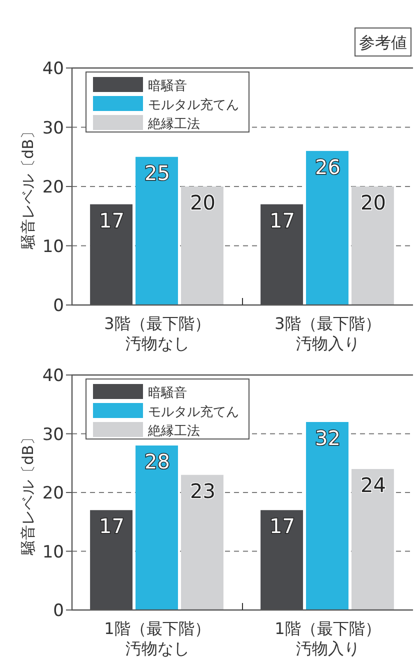  I want to click on data-label: 24, so click(373, 485).